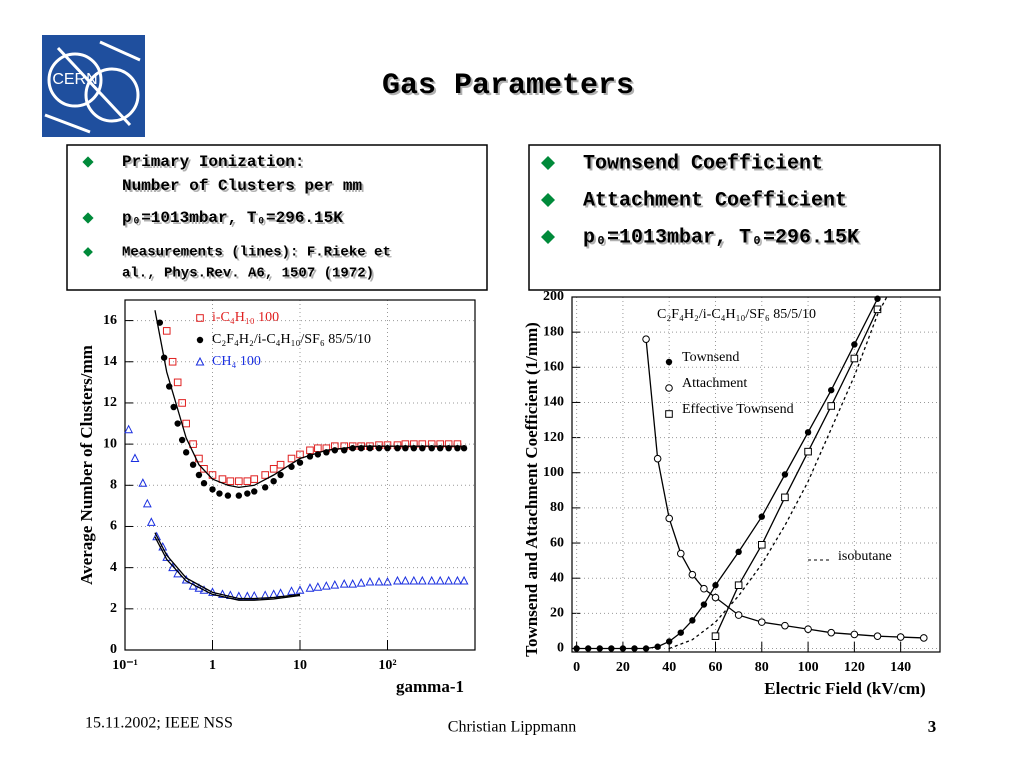  Describe the element at coordinates (557, 613) in the screenshot. I see `y-tick-label: 20` at that location.